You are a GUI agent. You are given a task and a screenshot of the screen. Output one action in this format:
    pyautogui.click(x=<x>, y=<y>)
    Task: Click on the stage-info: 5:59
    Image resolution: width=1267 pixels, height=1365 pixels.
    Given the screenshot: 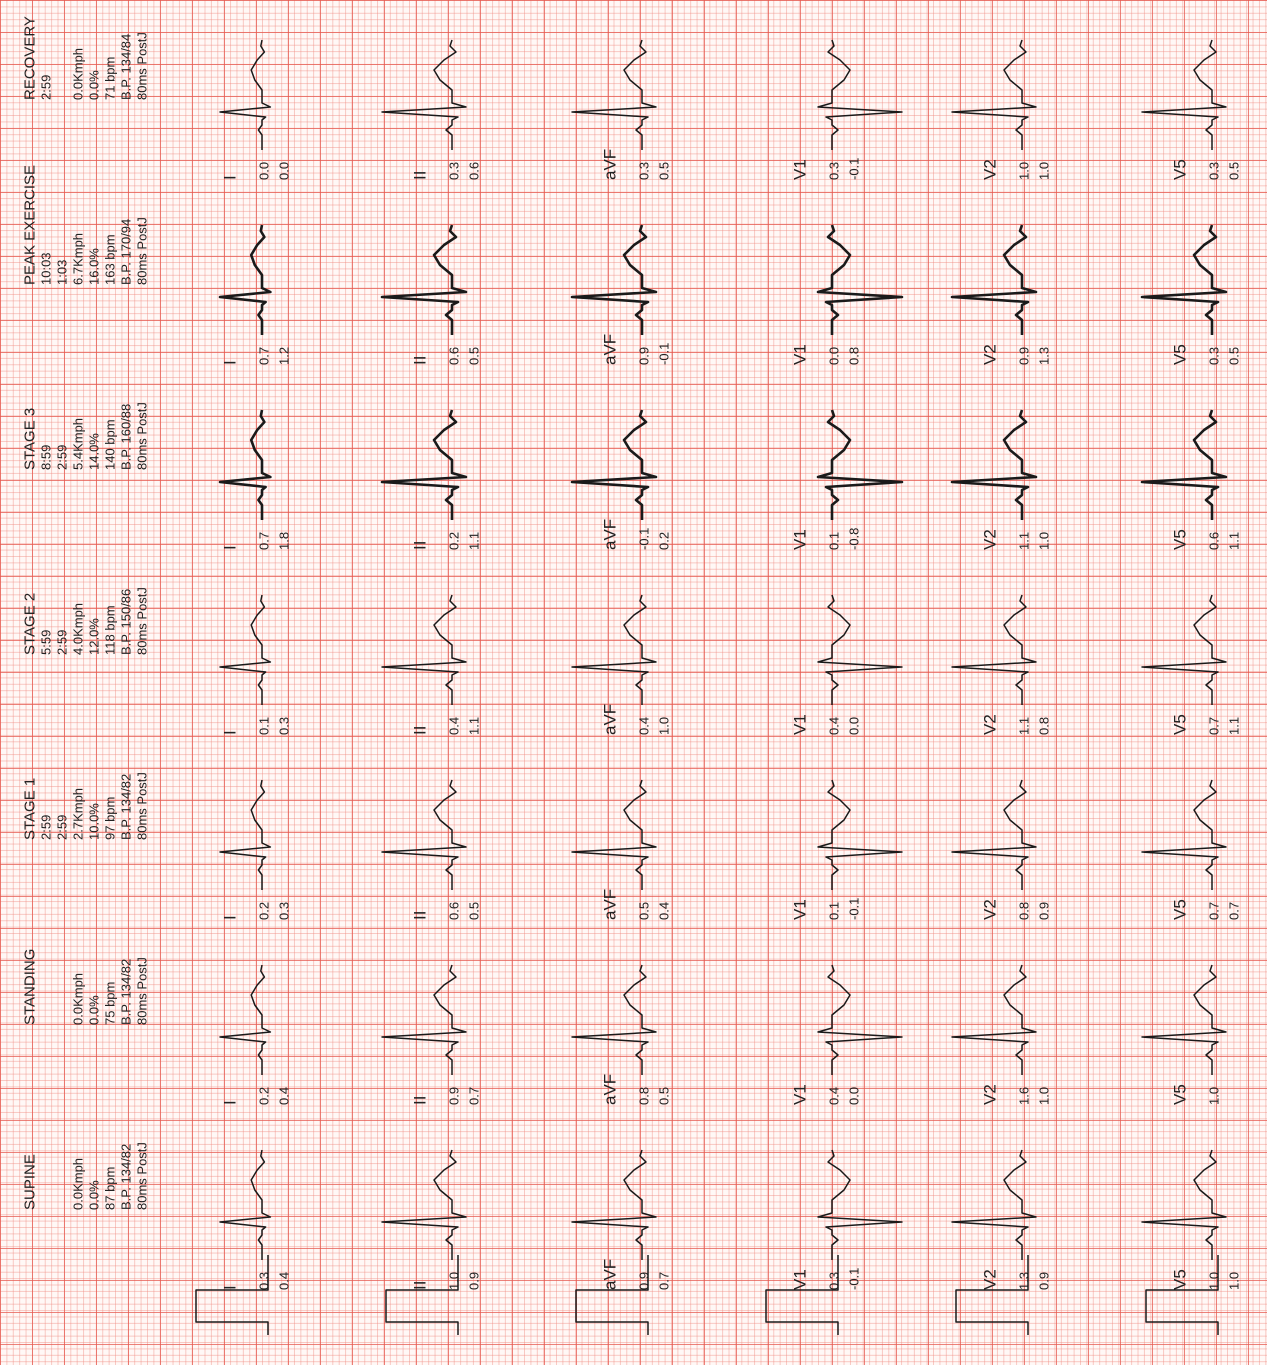 What is the action you would take?
    pyautogui.click(x=46, y=642)
    